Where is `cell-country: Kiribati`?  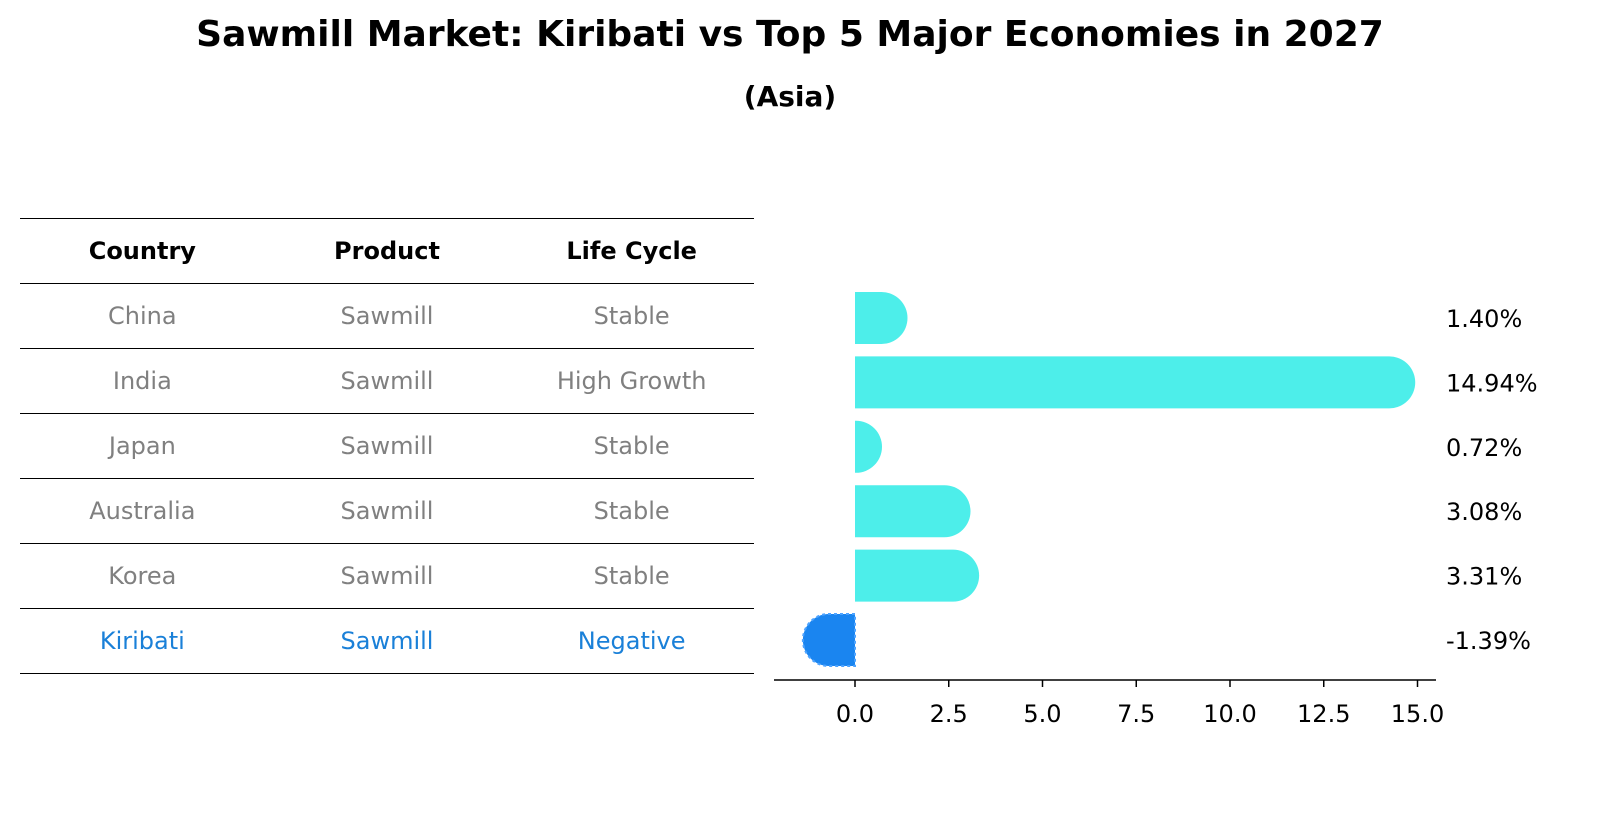
cell-country: Kiribati is located at coordinates (142, 641).